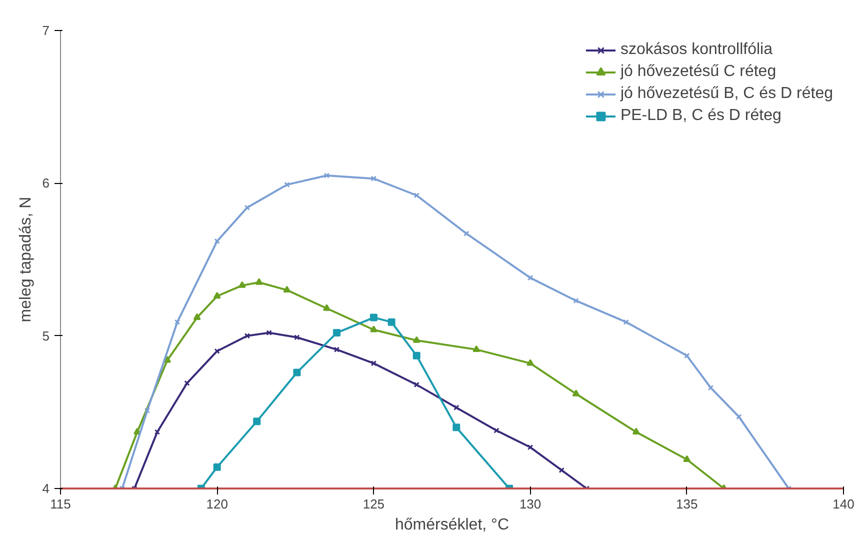 The height and width of the screenshot is (548, 863). What do you see at coordinates (530, 504) in the screenshot?
I see `x-tick-label: 130` at bounding box center [530, 504].